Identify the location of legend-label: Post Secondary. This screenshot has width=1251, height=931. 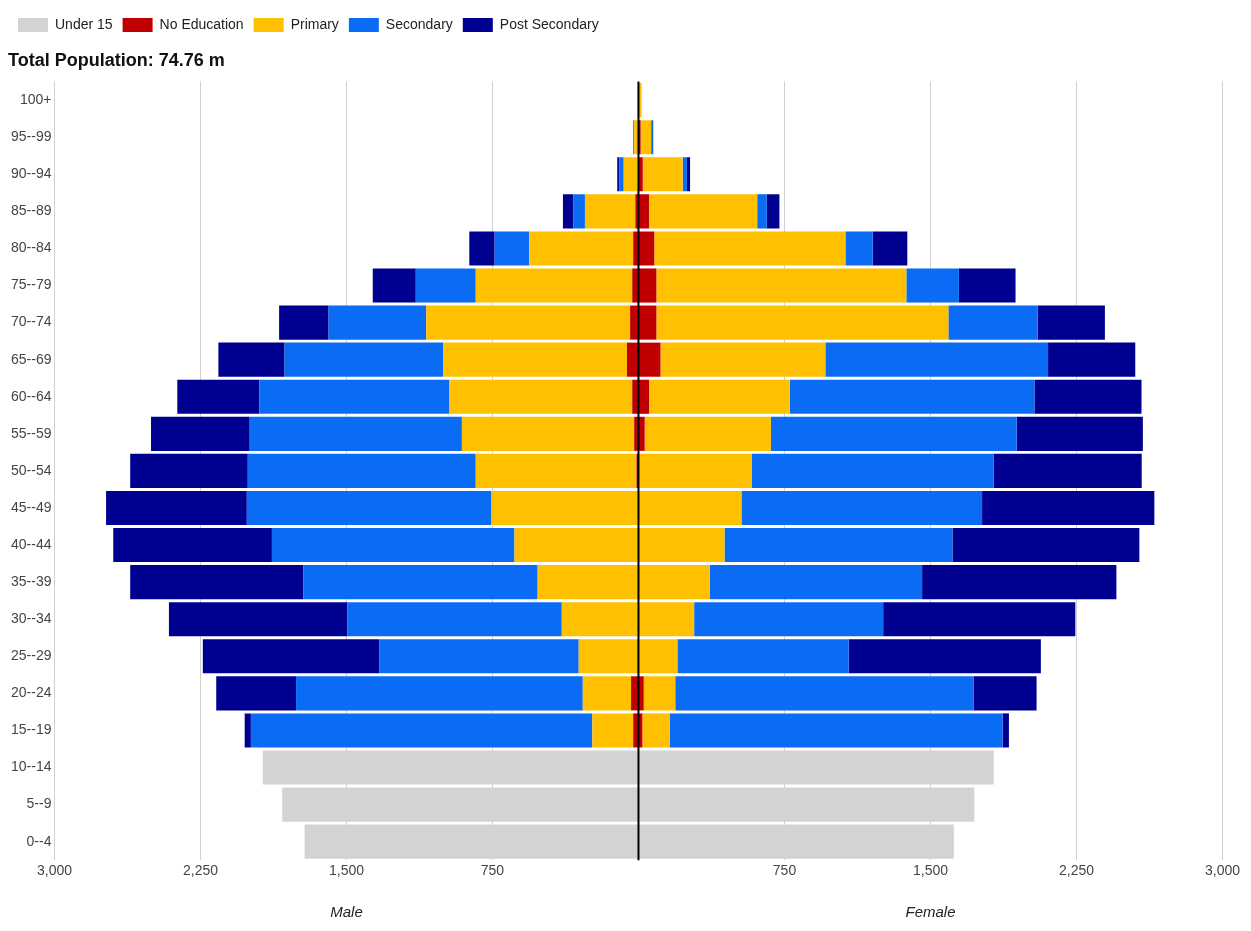
(549, 23).